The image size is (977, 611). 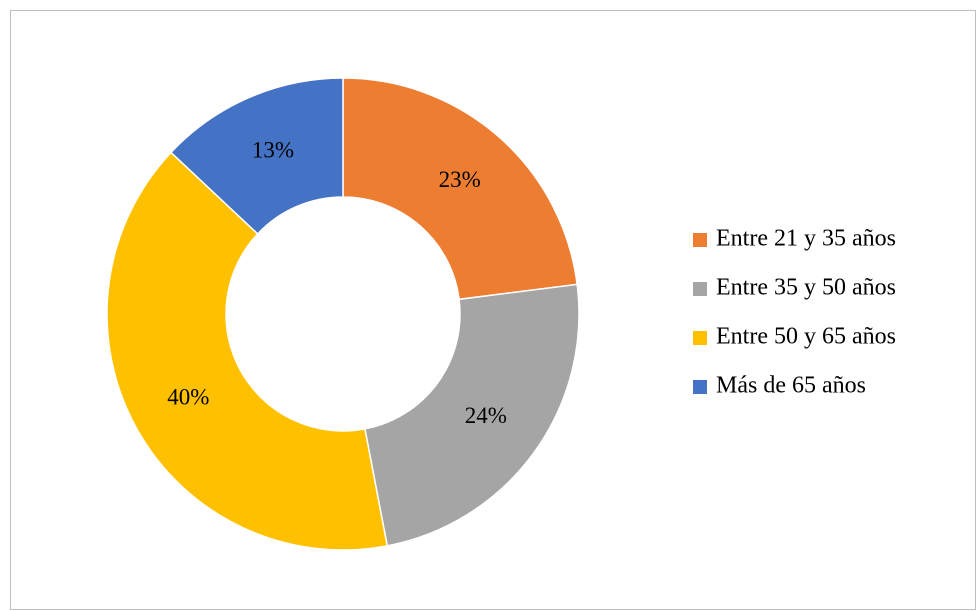 What do you see at coordinates (806, 288) in the screenshot?
I see `legend-label: Entre 35 y 50 años` at bounding box center [806, 288].